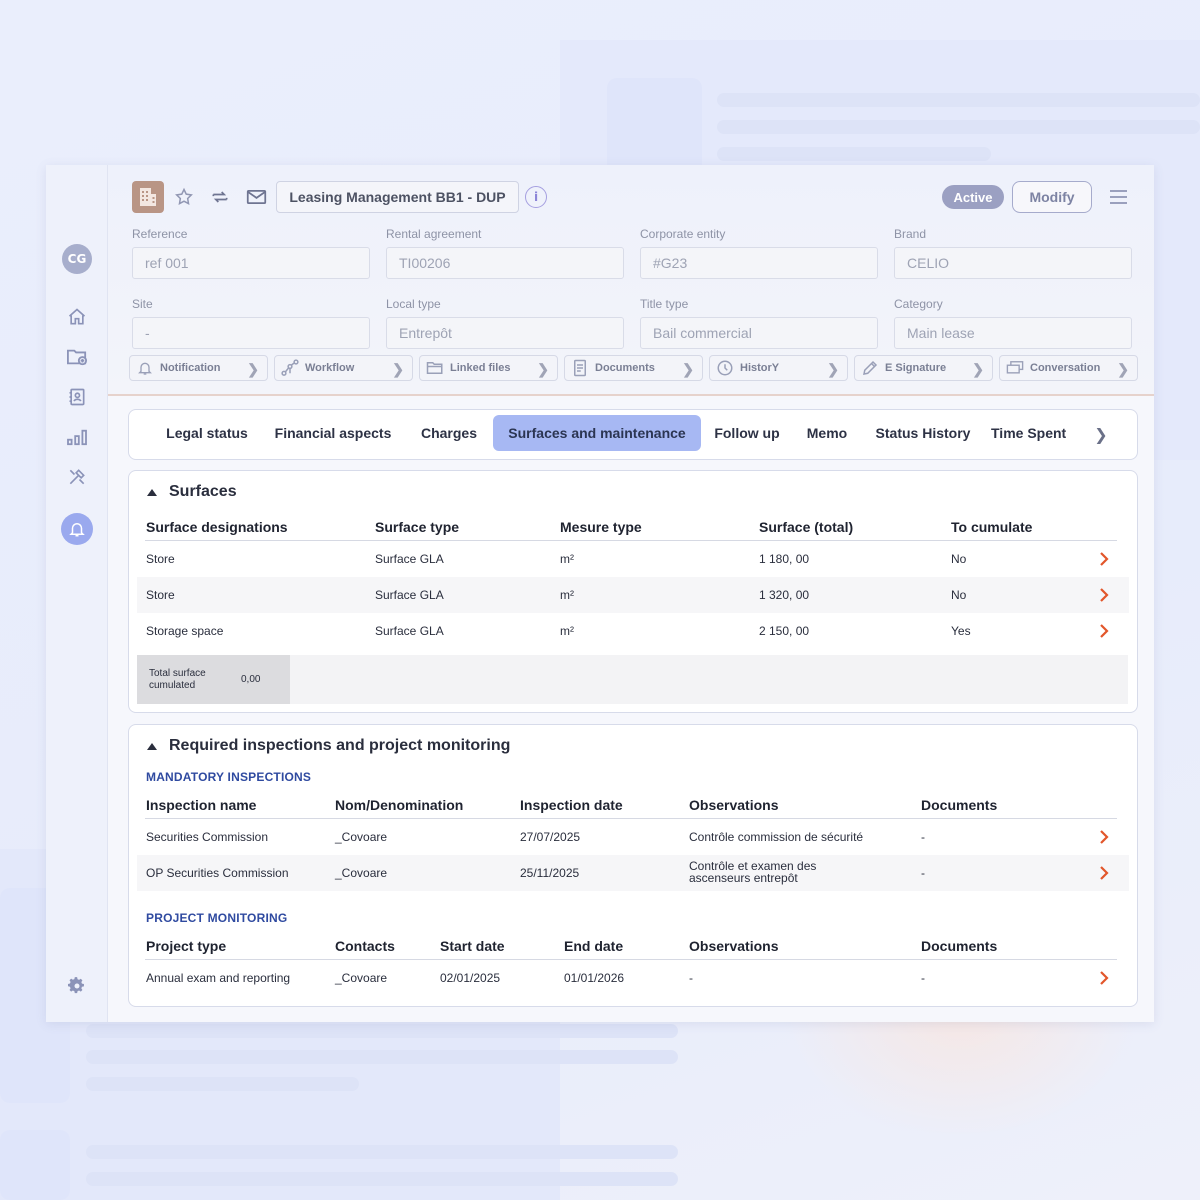 Image resolution: width=1200 pixels, height=1200 pixels. Describe the element at coordinates (220, 197) in the screenshot. I see `refresh-icon` at that location.